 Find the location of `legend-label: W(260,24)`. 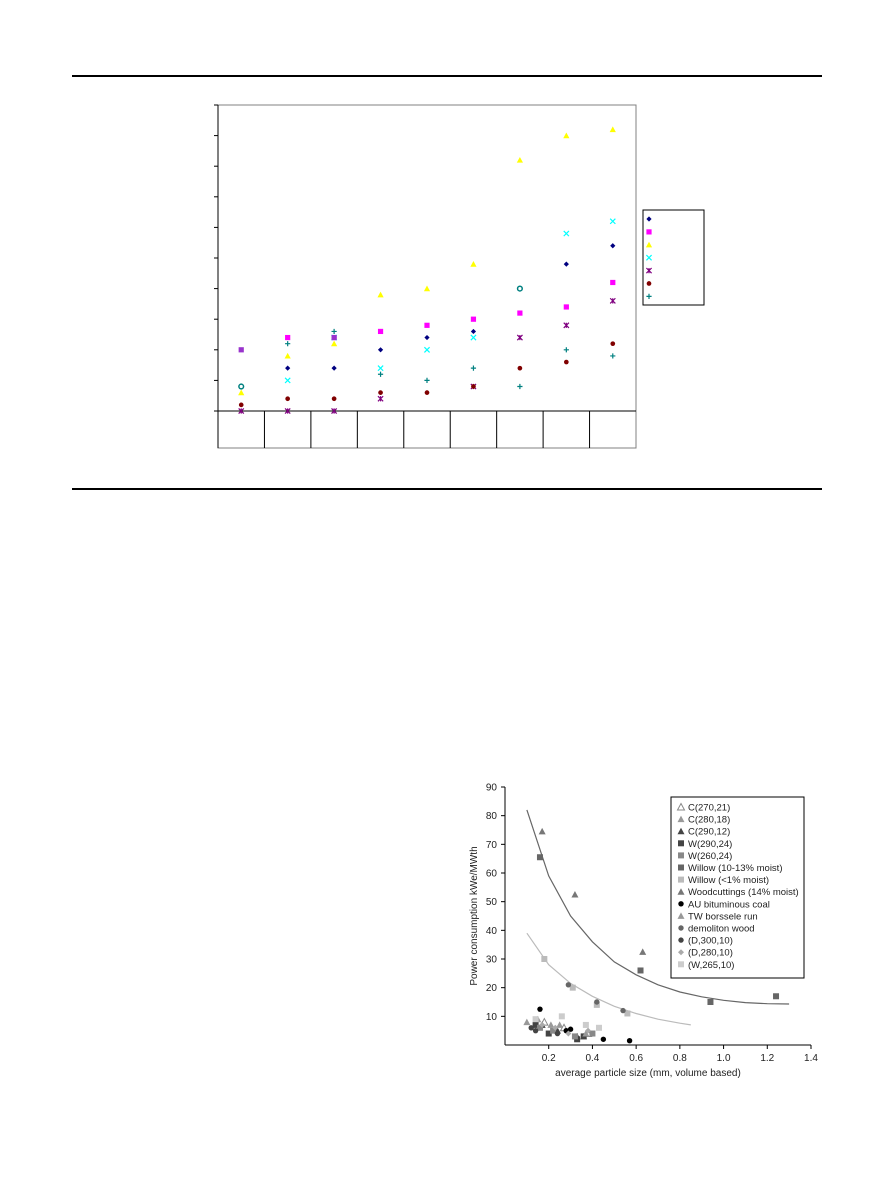

legend-label: W(260,24) is located at coordinates (710, 856).